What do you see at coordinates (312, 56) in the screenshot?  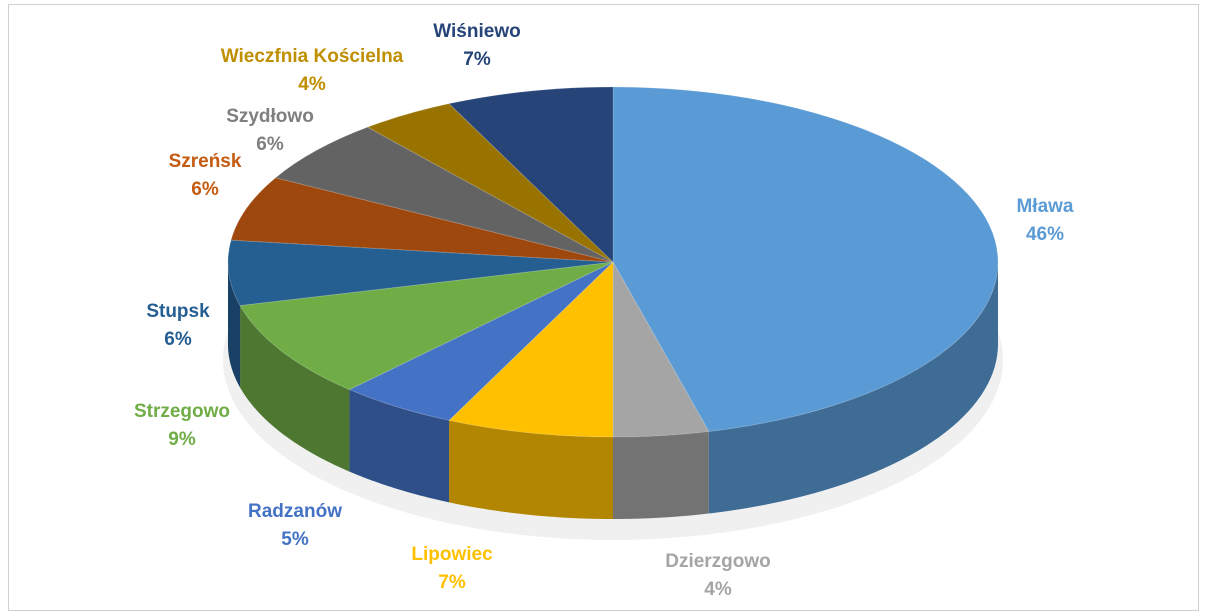 I see `data-label-name: Wieczfnia Kościelna` at bounding box center [312, 56].